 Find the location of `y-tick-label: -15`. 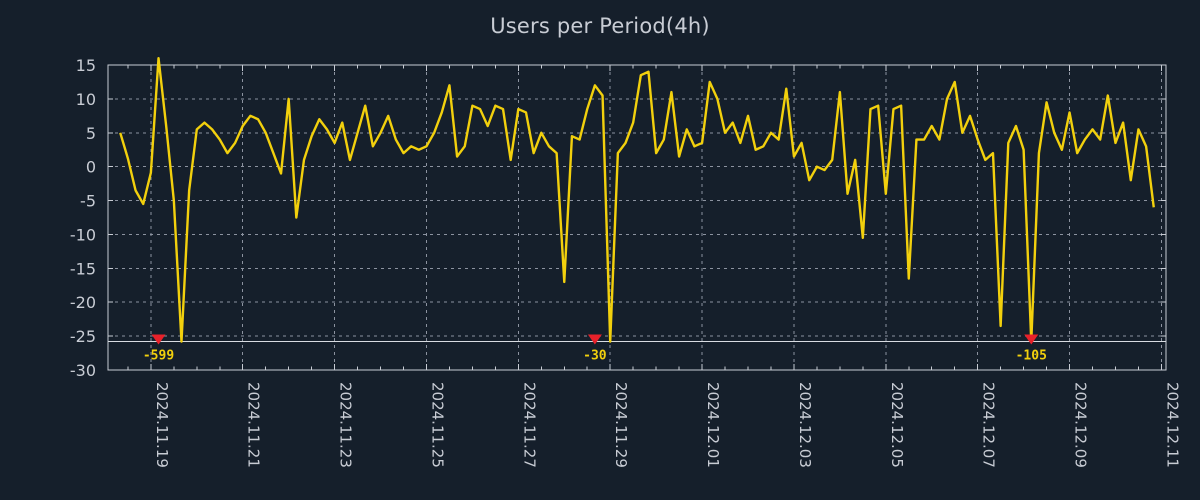

y-tick-label: -15 is located at coordinates (83, 268).